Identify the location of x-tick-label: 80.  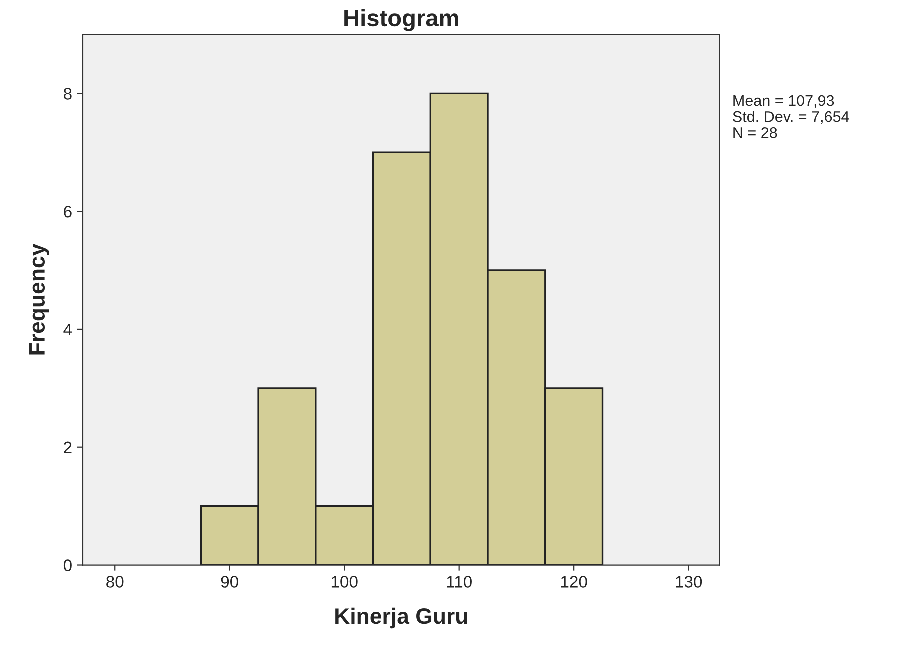
(115, 582).